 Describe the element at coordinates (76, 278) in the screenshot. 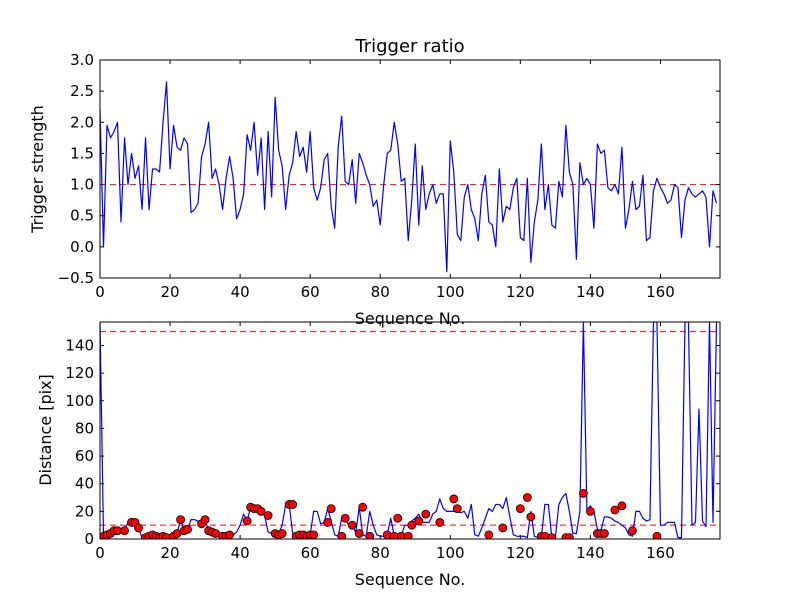

I see `trigger-ytick-label: −0.5` at that location.